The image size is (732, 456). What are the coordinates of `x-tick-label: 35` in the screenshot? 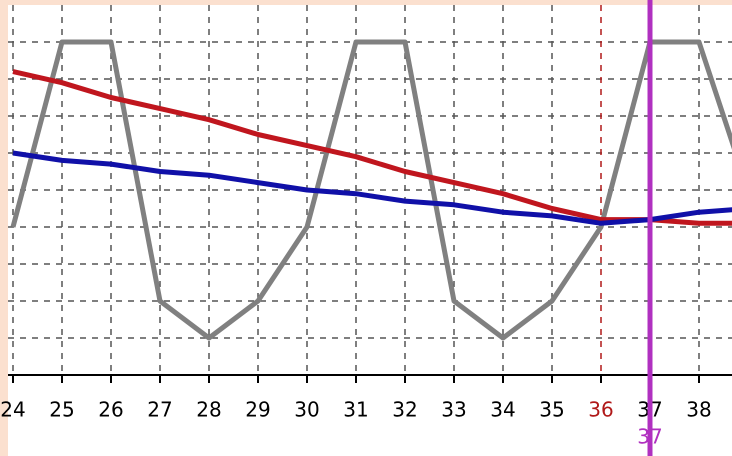 It's located at (551, 410).